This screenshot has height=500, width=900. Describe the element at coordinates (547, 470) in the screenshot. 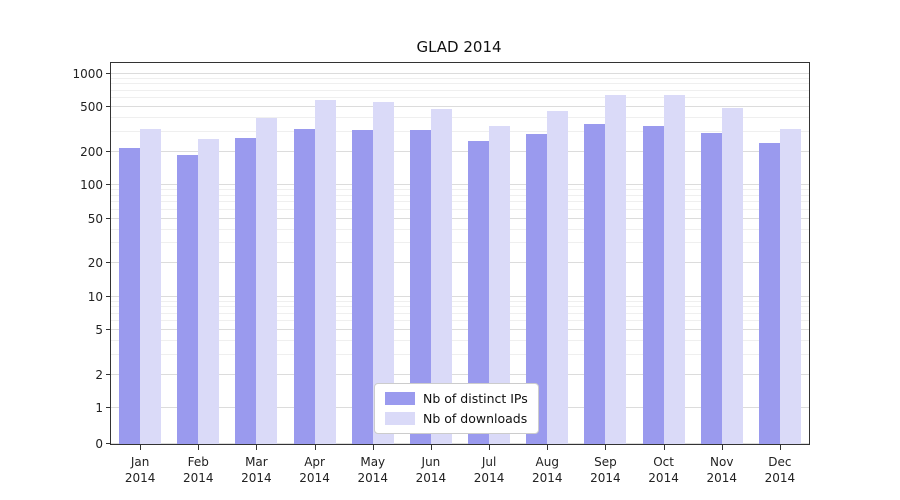

I see `x-tick-label: Aug 2014` at that location.